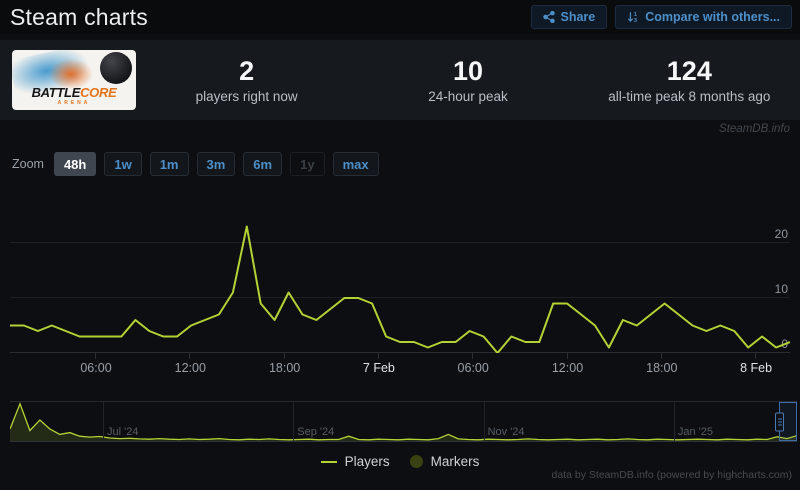  I want to click on players-line-swatch, so click(328, 461).